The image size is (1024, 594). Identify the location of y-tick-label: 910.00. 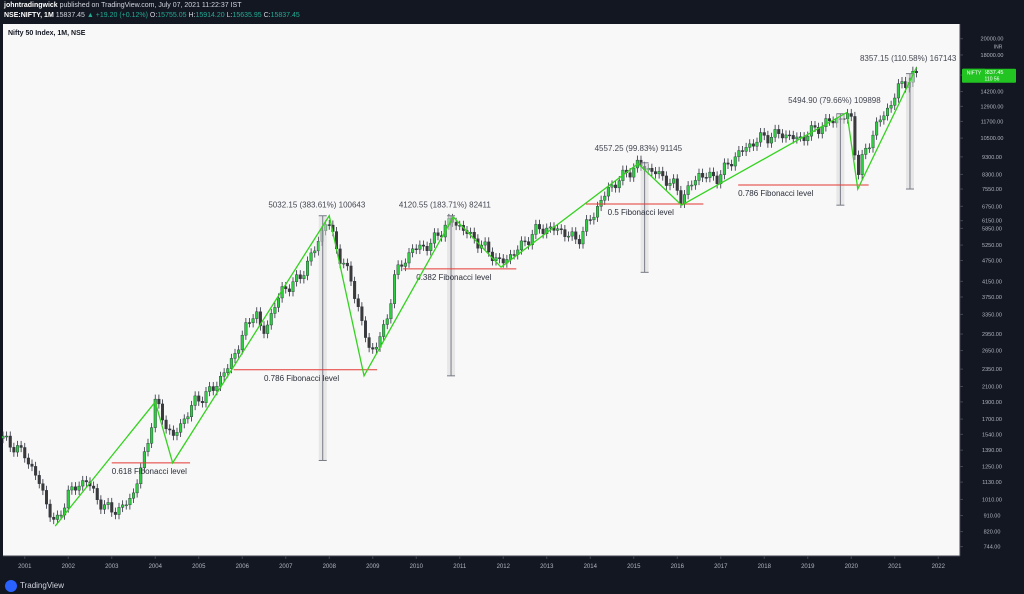
(992, 517).